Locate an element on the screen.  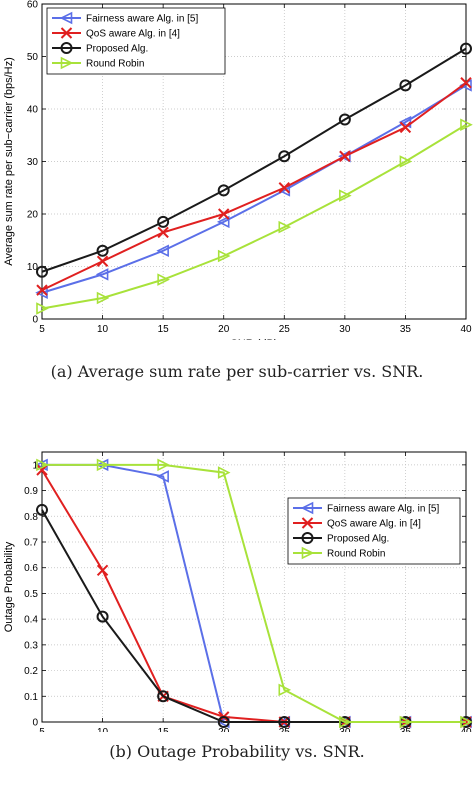
outage-y-tick-label: 0 is located at coordinates (35, 723).